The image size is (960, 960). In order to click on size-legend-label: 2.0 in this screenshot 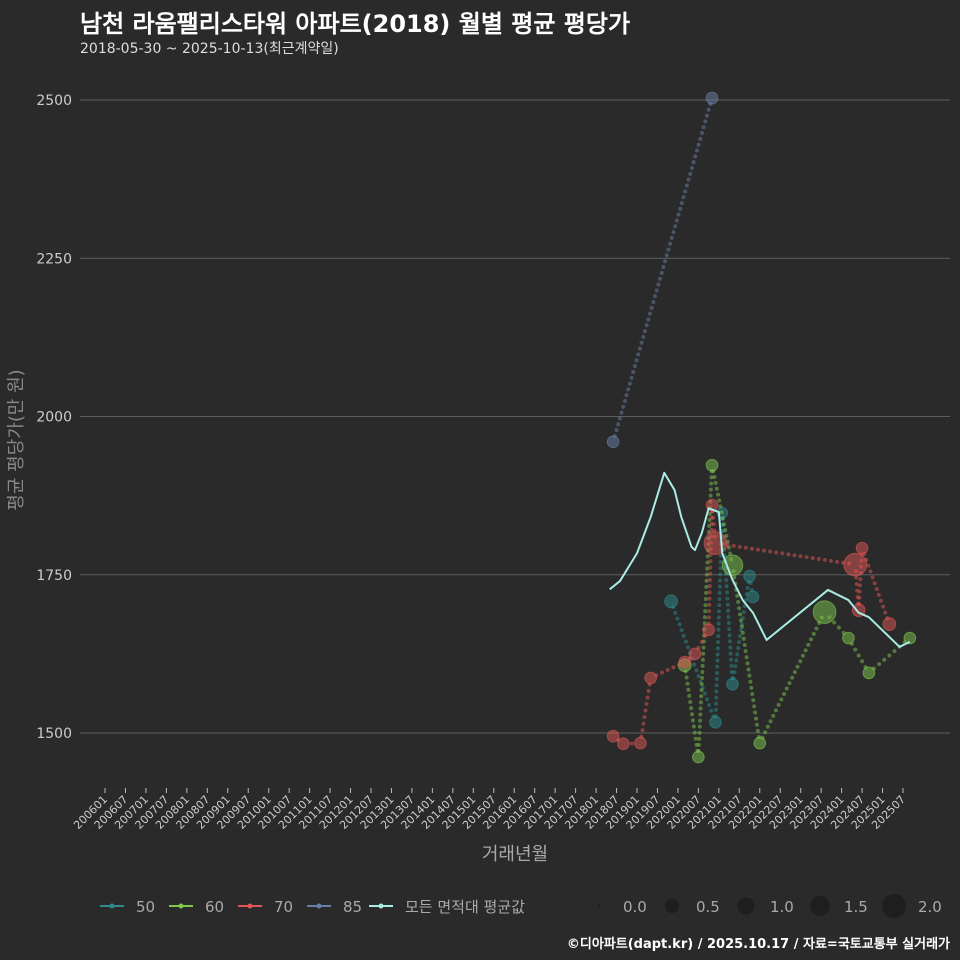, I will do `click(930, 907)`.